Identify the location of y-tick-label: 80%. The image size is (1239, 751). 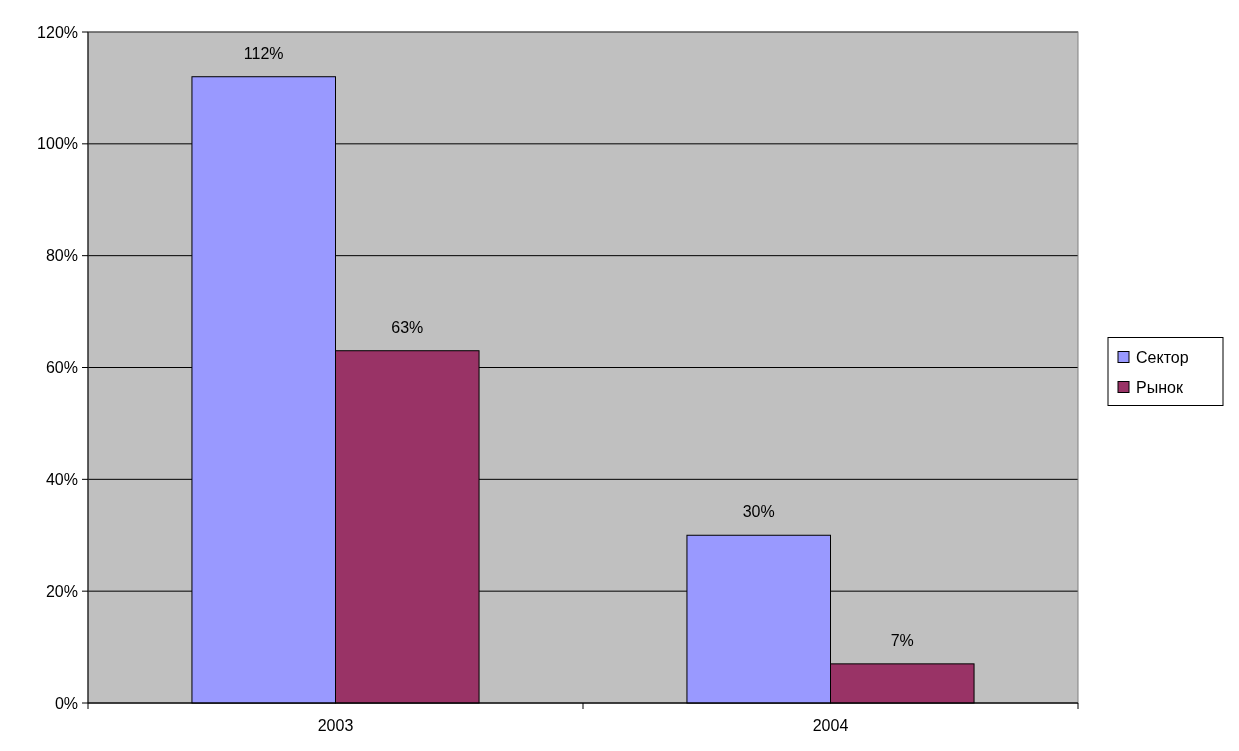
(61, 256).